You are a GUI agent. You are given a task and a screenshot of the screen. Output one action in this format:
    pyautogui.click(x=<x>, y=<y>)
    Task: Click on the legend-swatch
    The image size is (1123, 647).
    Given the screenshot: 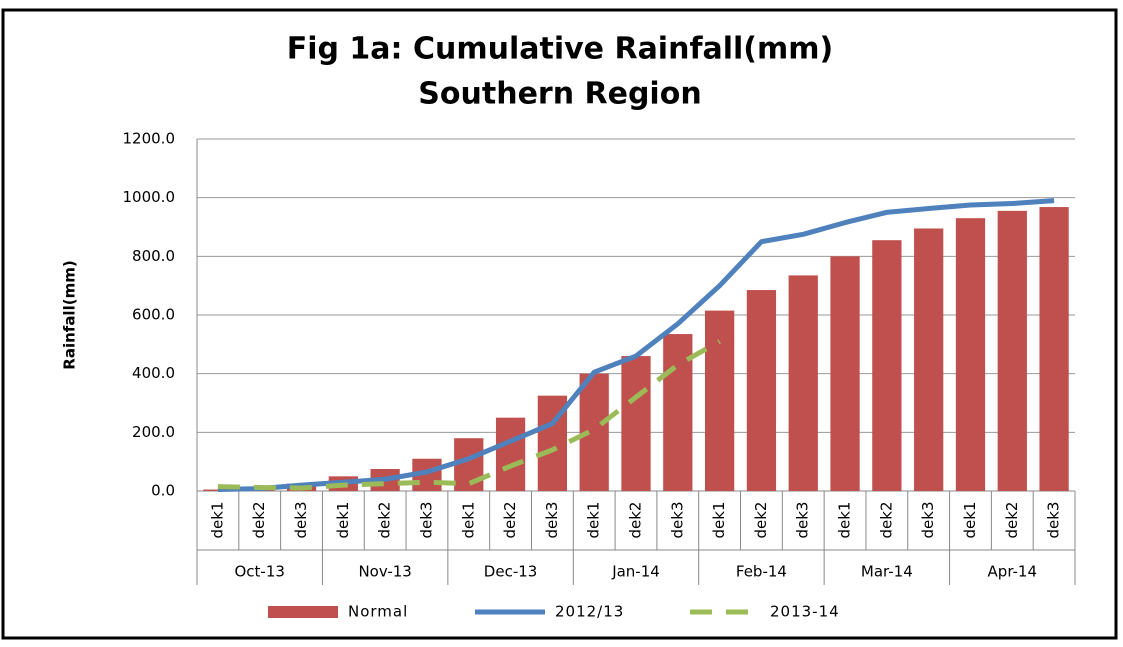 What is the action you would take?
    pyautogui.click(x=303, y=612)
    